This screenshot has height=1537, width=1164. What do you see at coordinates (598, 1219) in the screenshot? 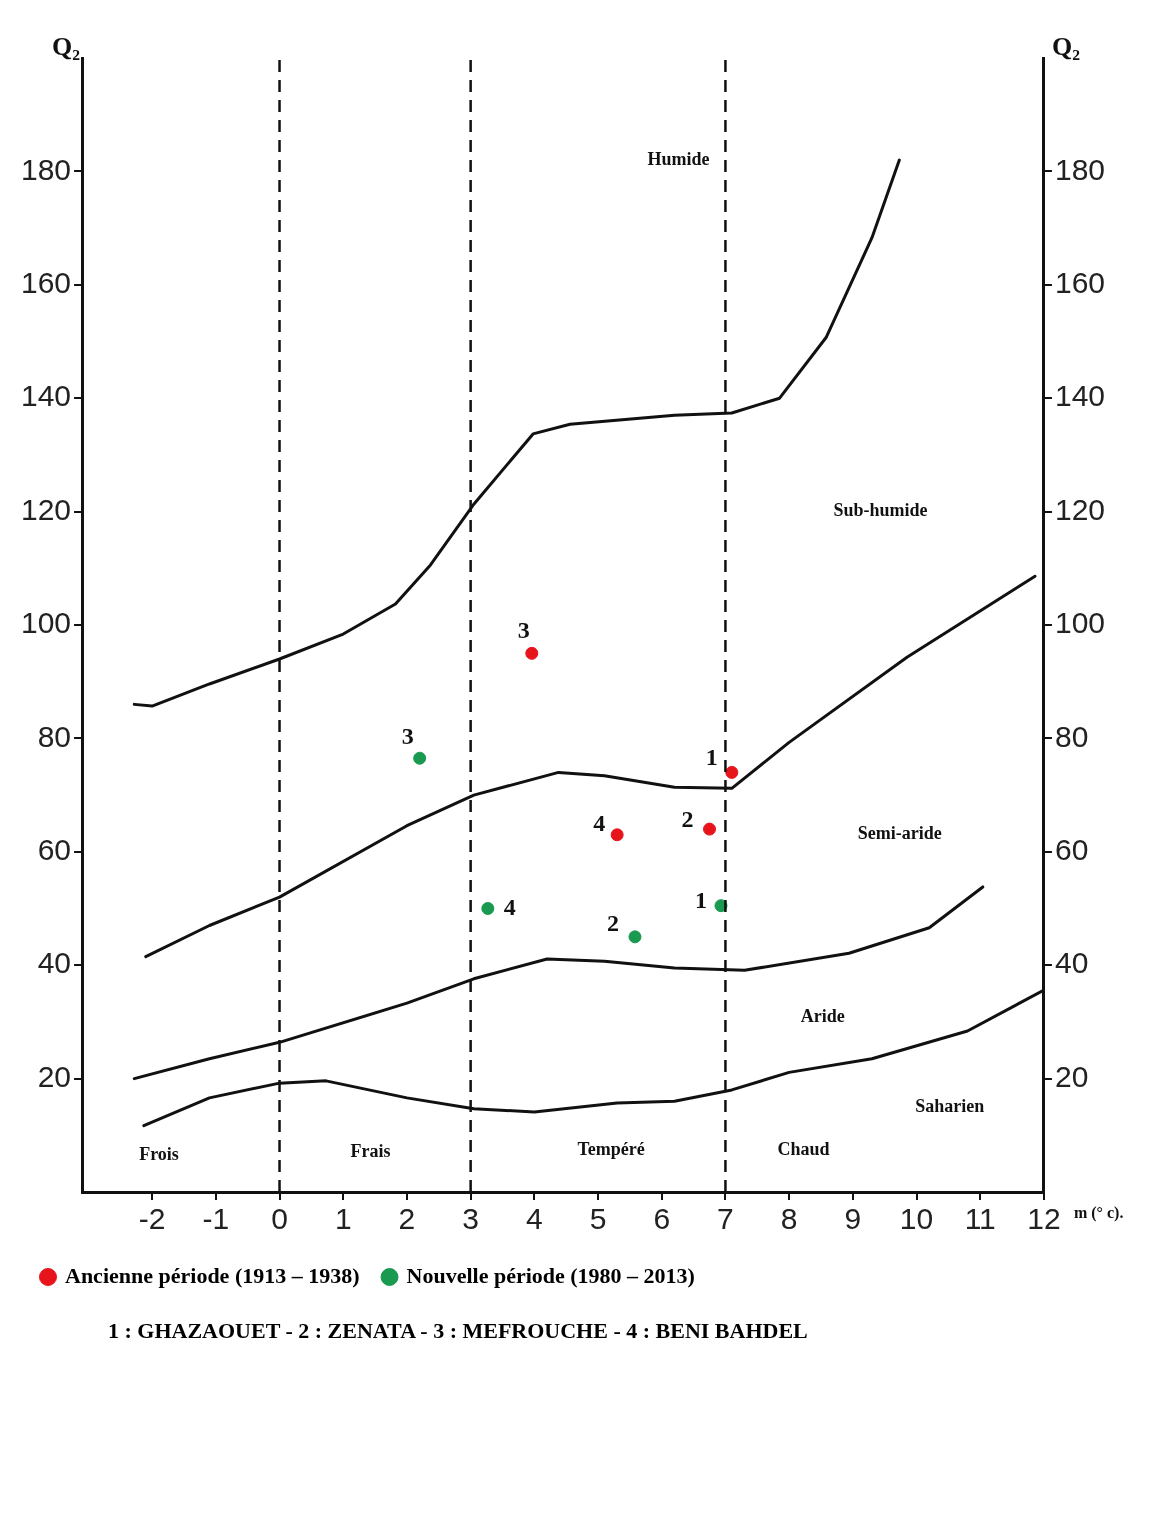
I see `x-tick-label: 5` at bounding box center [598, 1219].